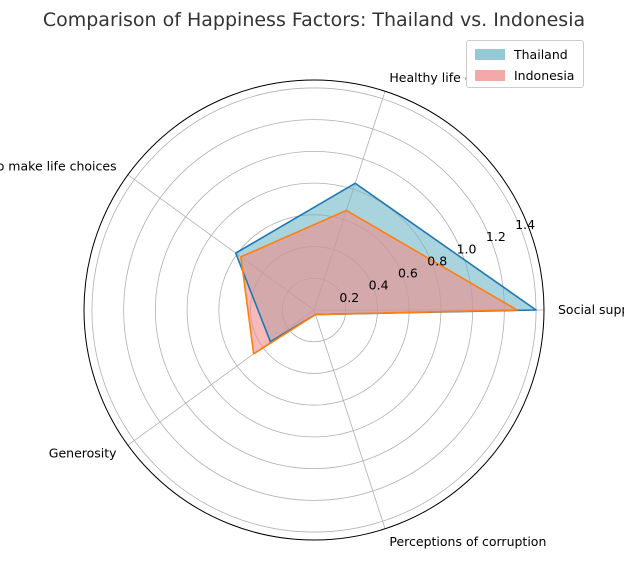 Image resolution: width=624 pixels, height=566 pixels. I want to click on legend-item-indonesia: Indonesia, so click(524, 75).